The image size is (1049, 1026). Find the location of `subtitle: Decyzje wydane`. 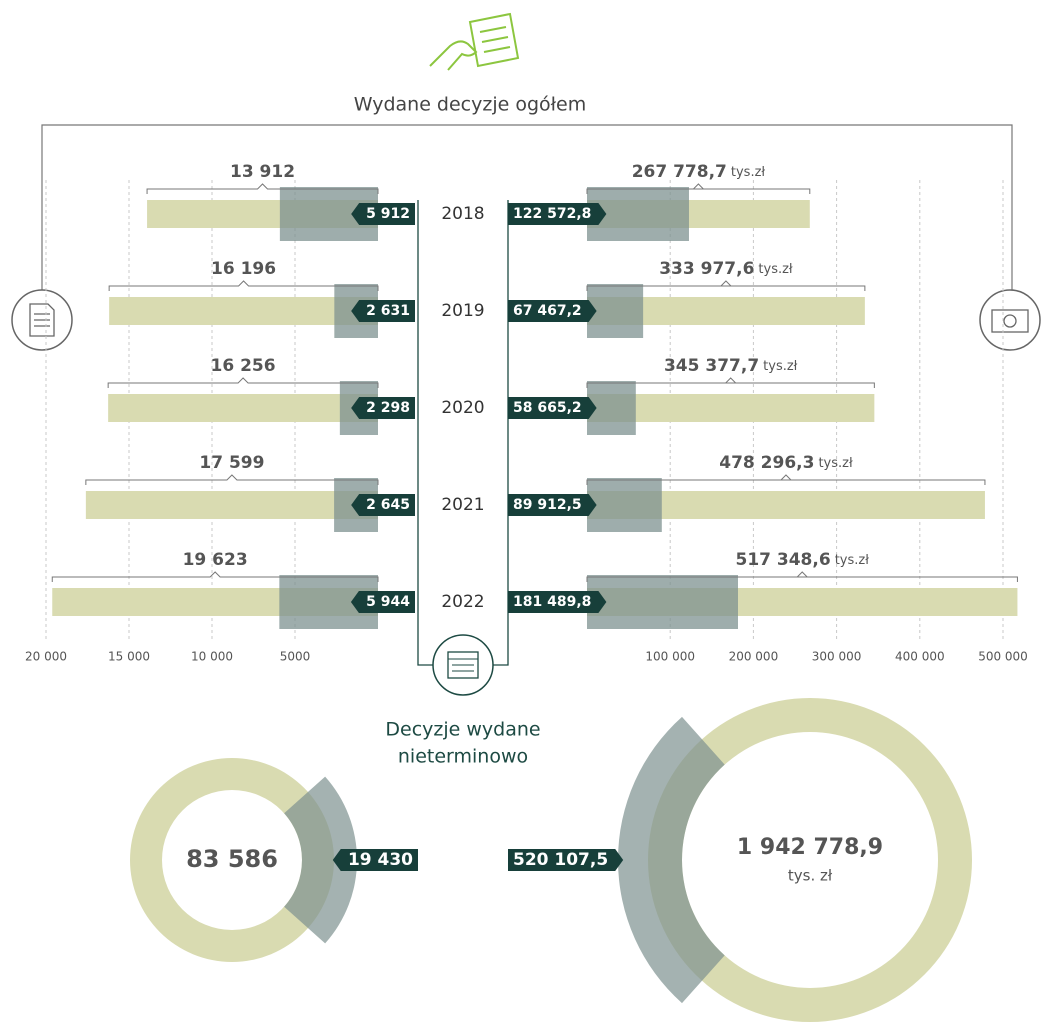

subtitle: Decyzje wydane is located at coordinates (462, 730).